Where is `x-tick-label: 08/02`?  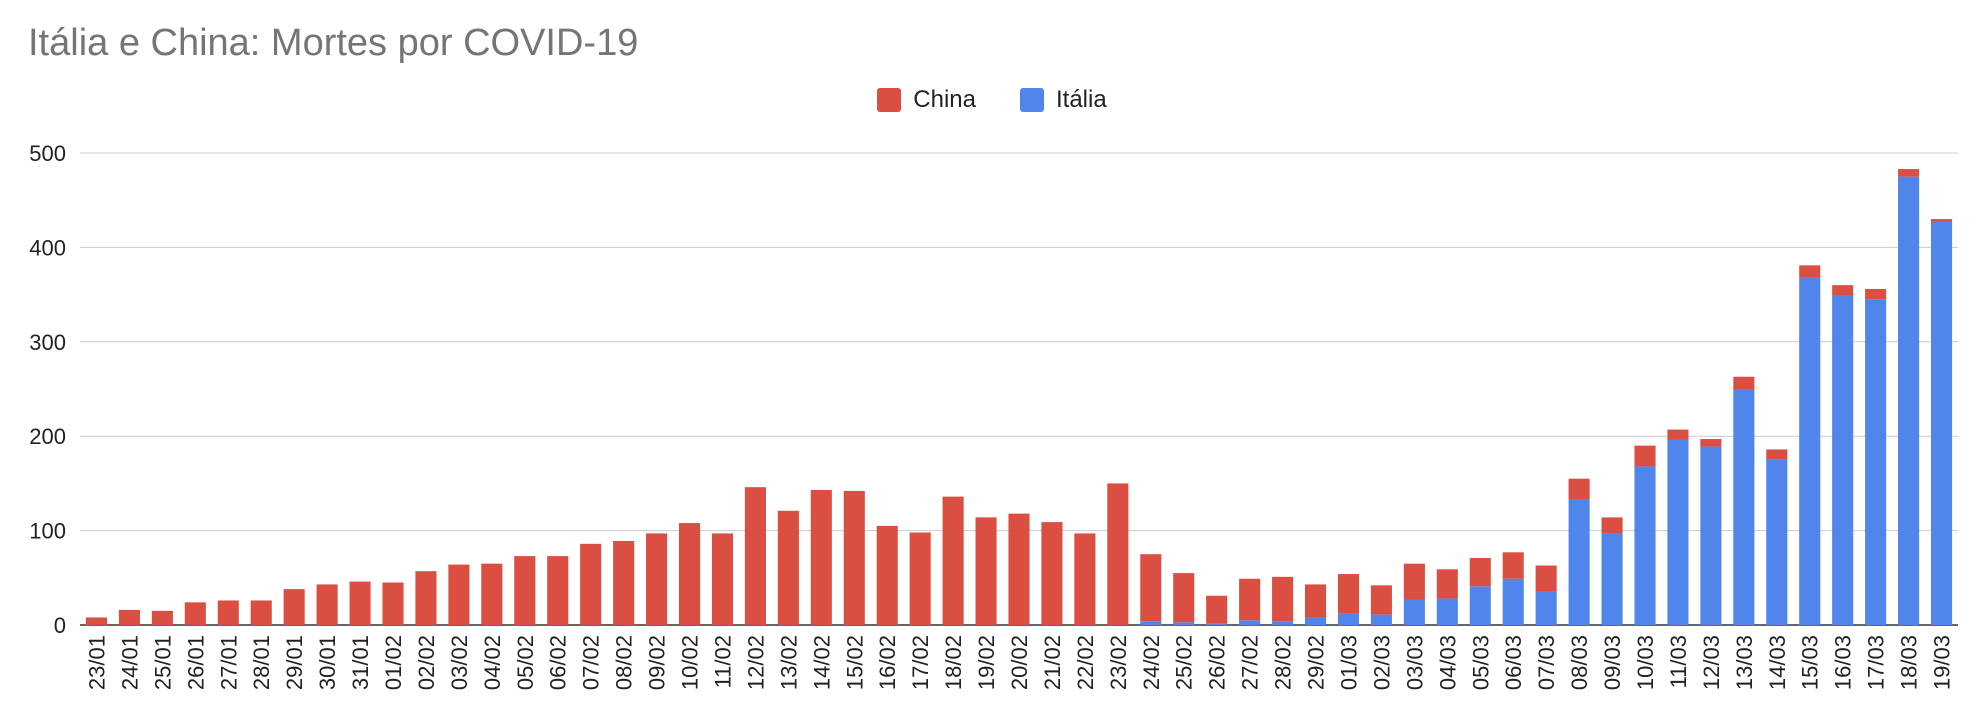 x-tick-label: 08/02 is located at coordinates (624, 662).